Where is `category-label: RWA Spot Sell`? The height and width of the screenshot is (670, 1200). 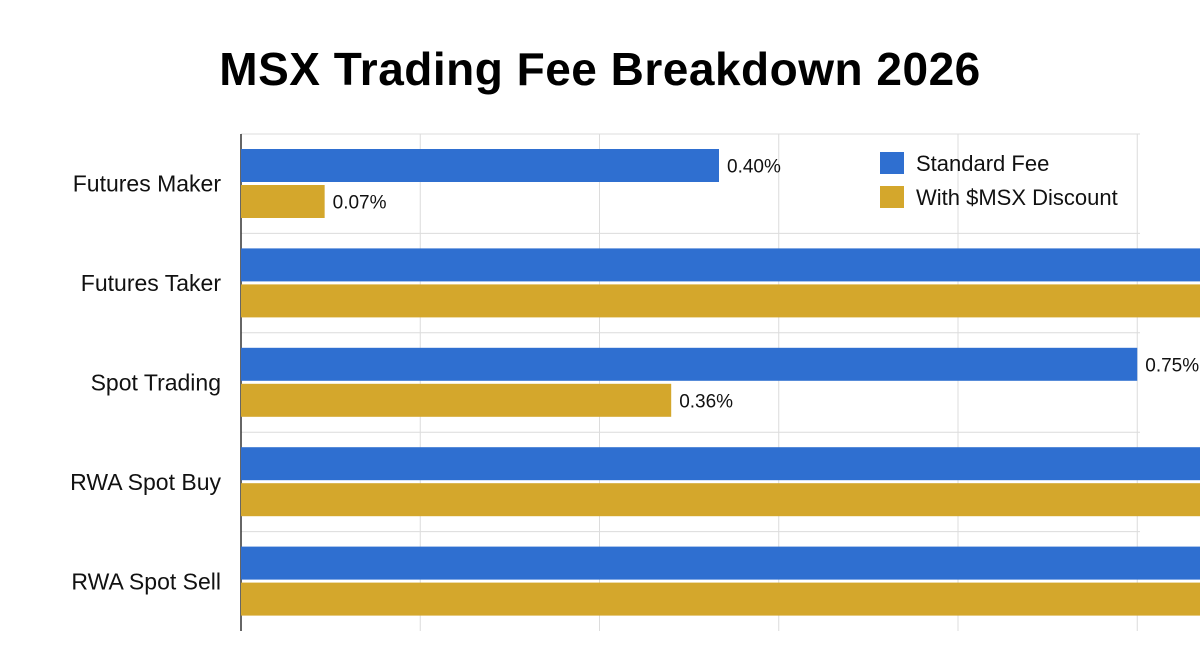
category-label: RWA Spot Sell is located at coordinates (146, 581).